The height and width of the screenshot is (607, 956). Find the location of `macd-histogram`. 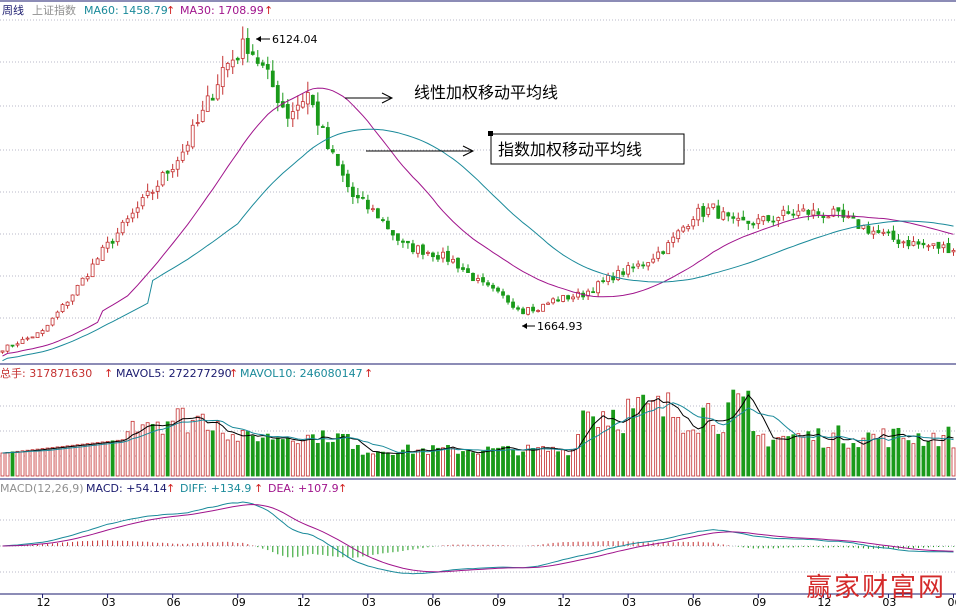

macd-histogram is located at coordinates (480, 549).